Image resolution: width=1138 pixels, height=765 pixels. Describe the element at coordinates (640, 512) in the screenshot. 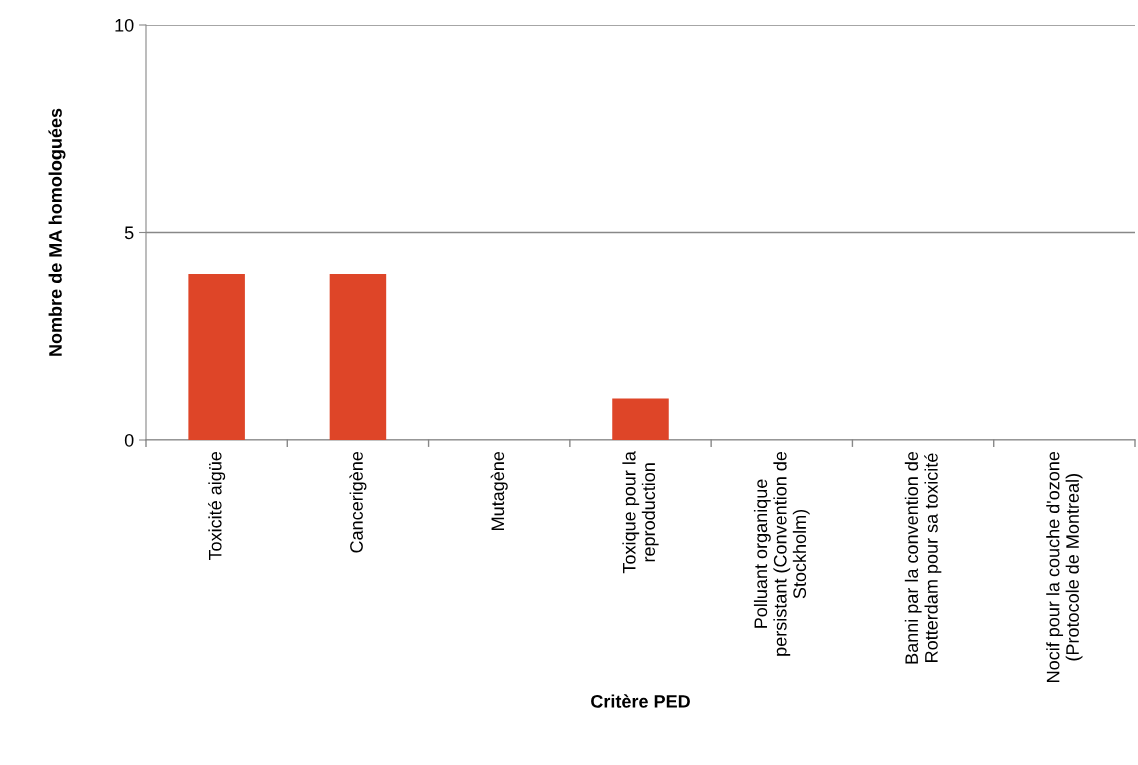

I see `x-tick-label: Toxique pour la reproduction` at that location.